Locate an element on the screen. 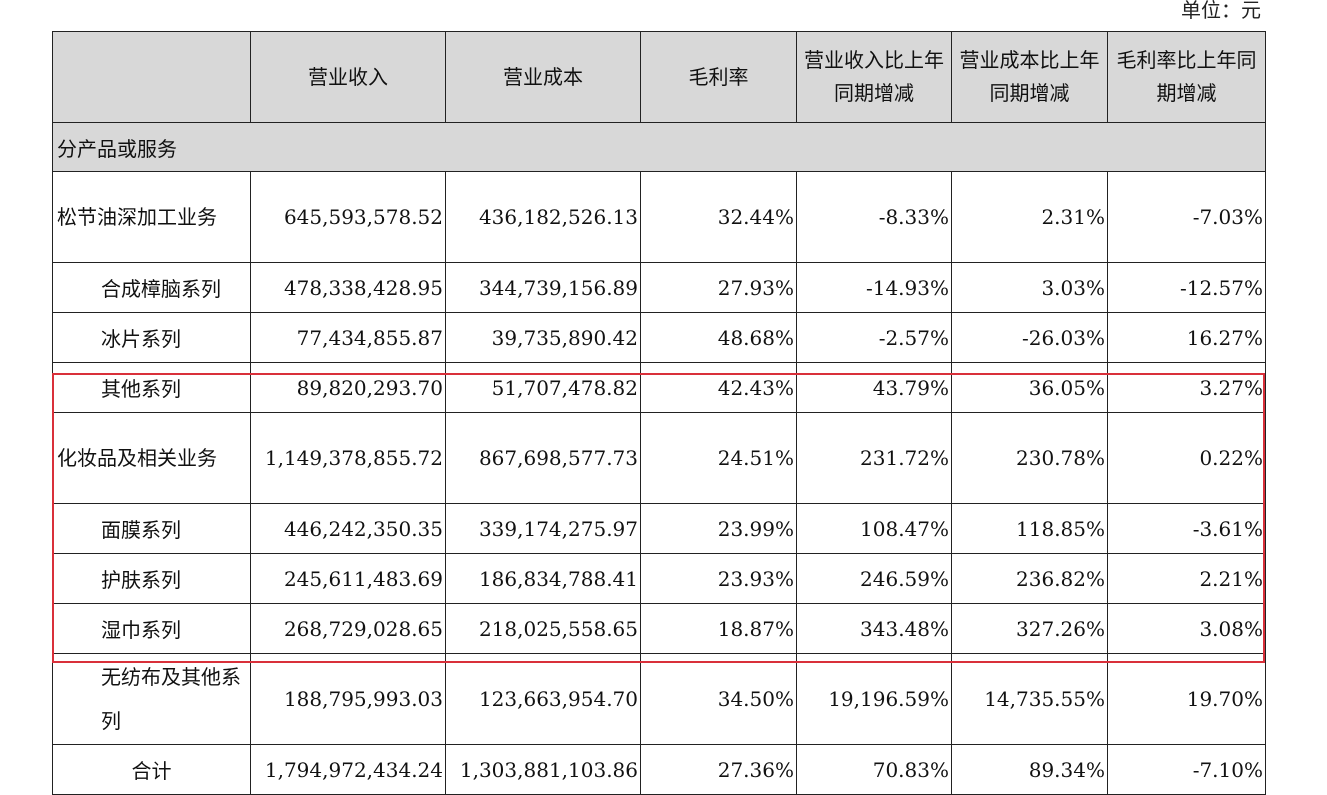 This screenshot has width=1327, height=795. row-label: 无纺布及其他系列 is located at coordinates (151, 699).